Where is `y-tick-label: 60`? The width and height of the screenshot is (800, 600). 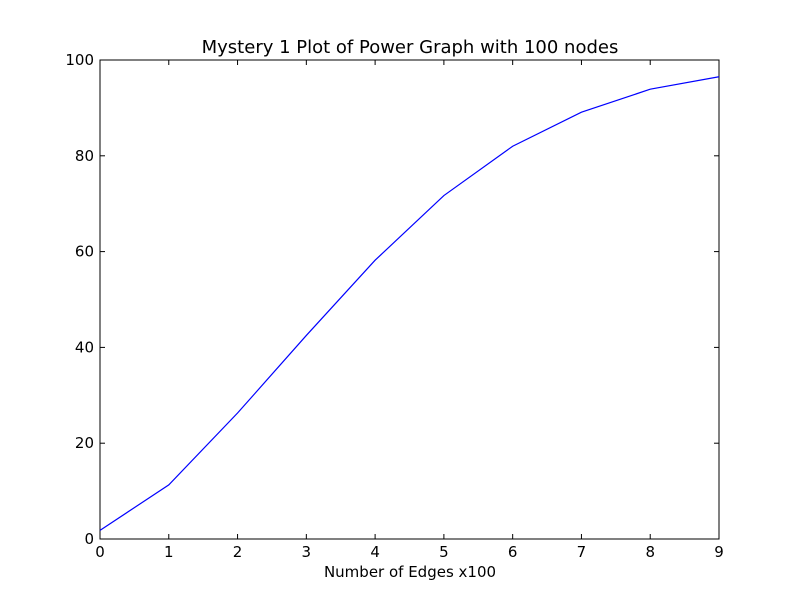
y-tick-label: 60 is located at coordinates (84, 252).